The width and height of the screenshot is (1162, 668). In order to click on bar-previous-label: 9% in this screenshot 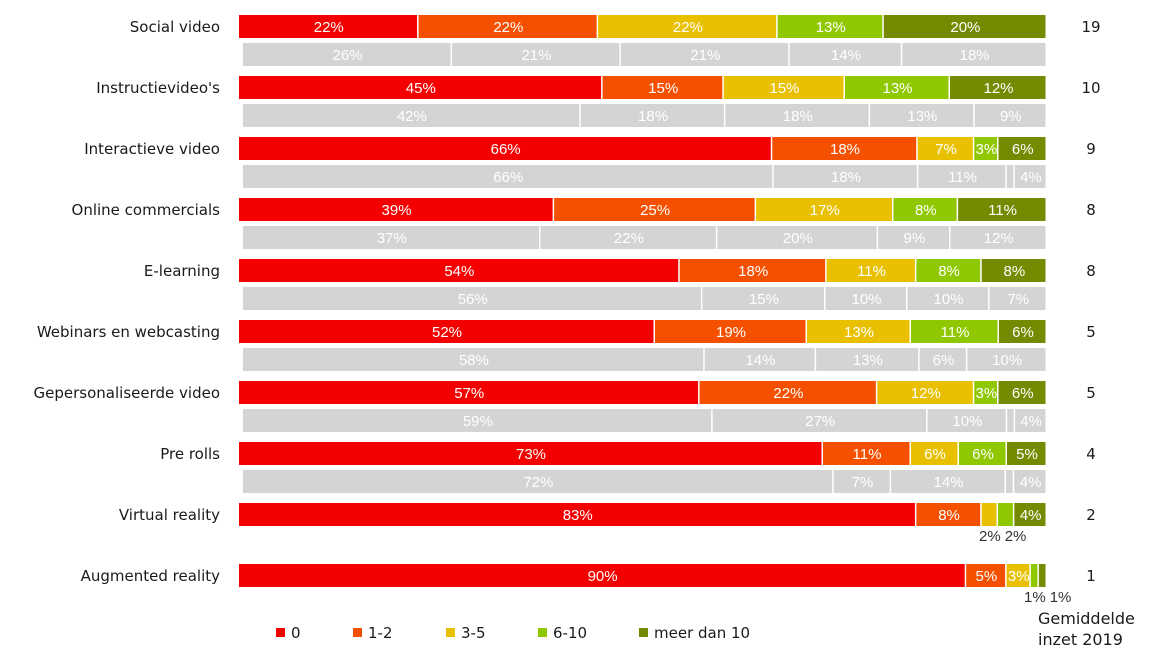, I will do `click(914, 238)`.